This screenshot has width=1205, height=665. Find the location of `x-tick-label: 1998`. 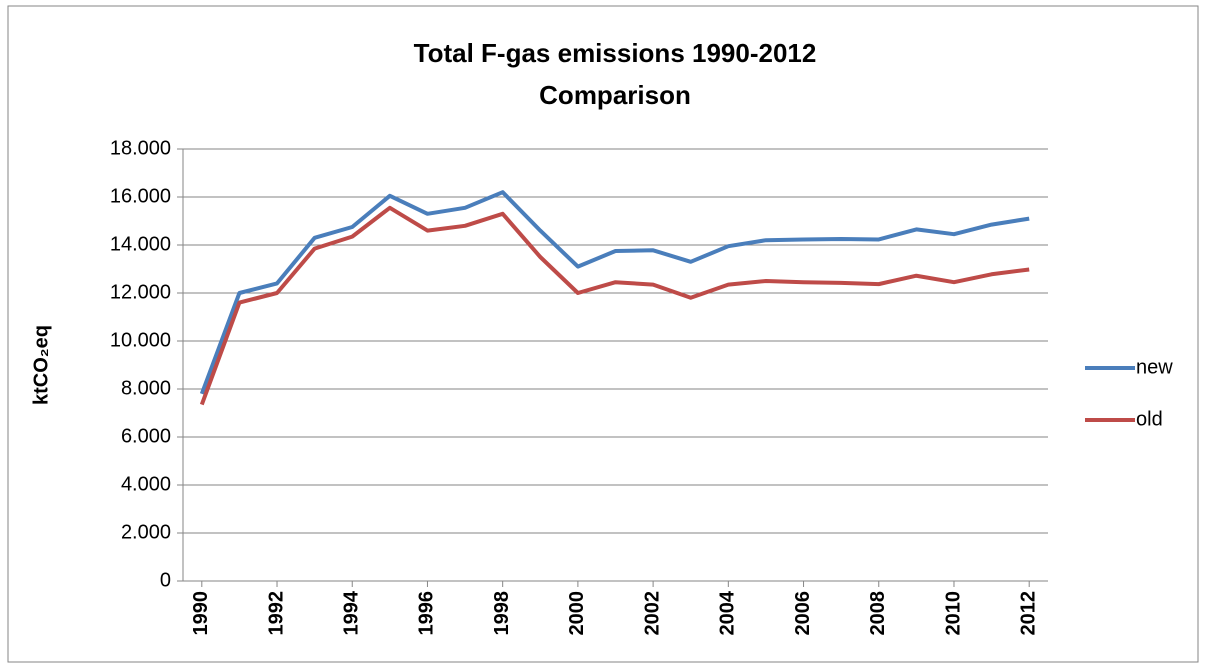

x-tick-label: 1998 is located at coordinates (502, 613).